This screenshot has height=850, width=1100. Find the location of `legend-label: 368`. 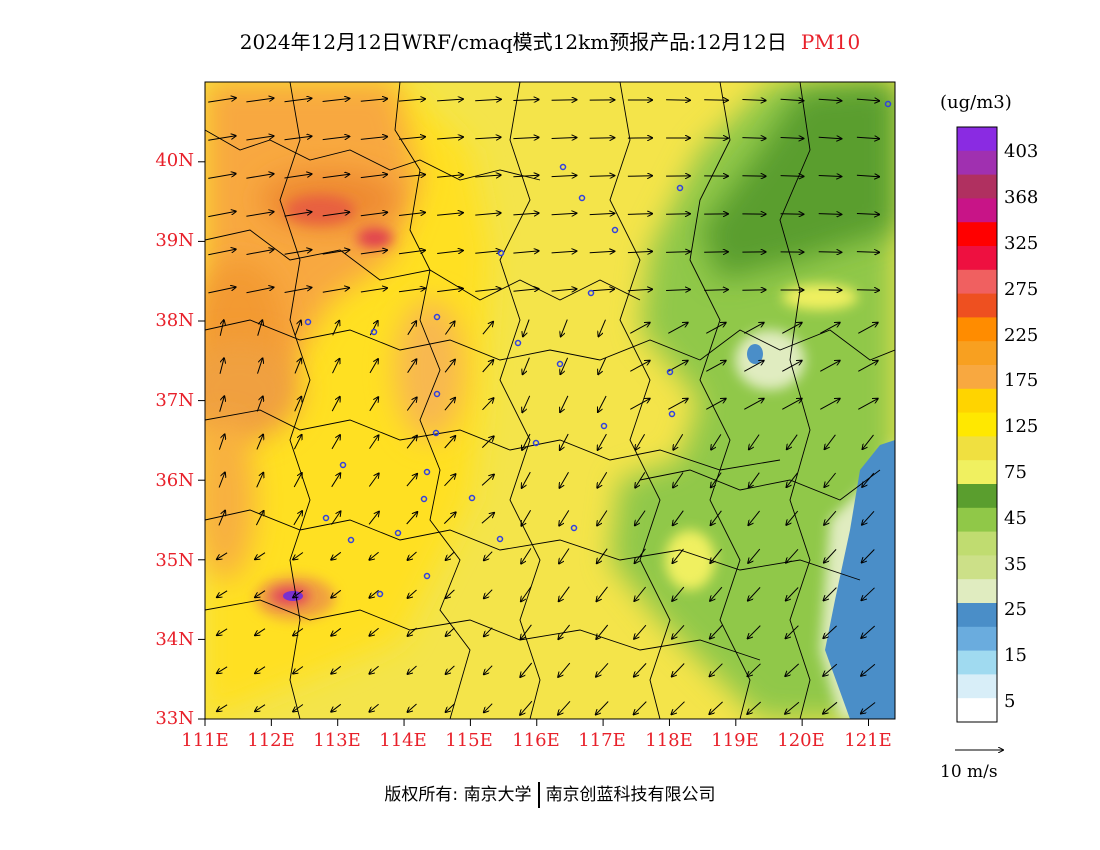

legend-label: 368 is located at coordinates (1021, 197).